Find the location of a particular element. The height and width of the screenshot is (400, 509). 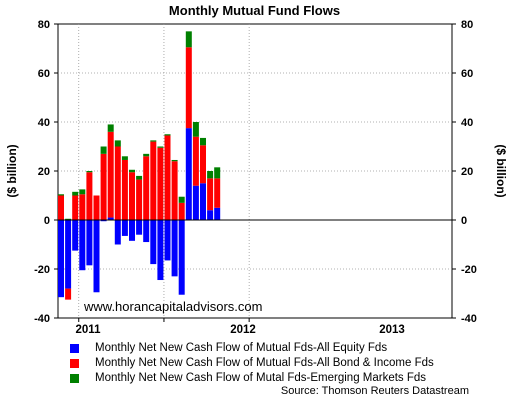

year-label: 2013 is located at coordinates (392, 330).